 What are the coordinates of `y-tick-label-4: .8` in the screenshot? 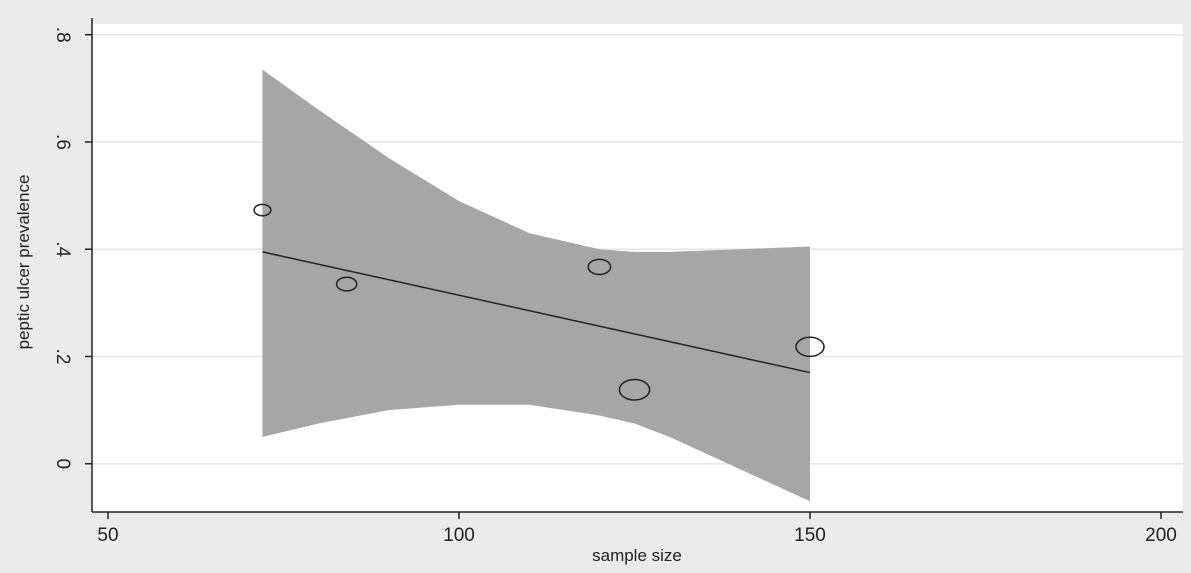 It's located at (62, 35).